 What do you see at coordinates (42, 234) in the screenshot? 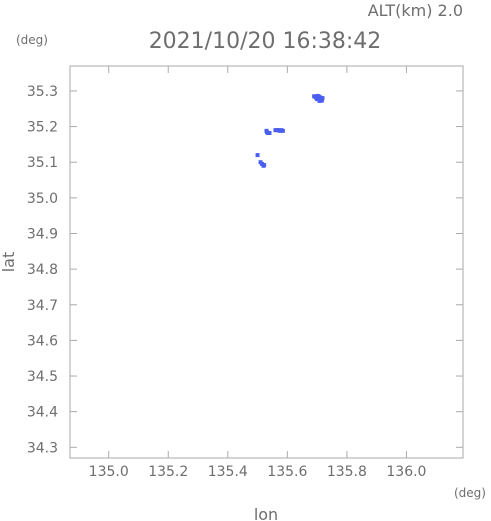
I see `y-tick-label: 34.9` at bounding box center [42, 234].